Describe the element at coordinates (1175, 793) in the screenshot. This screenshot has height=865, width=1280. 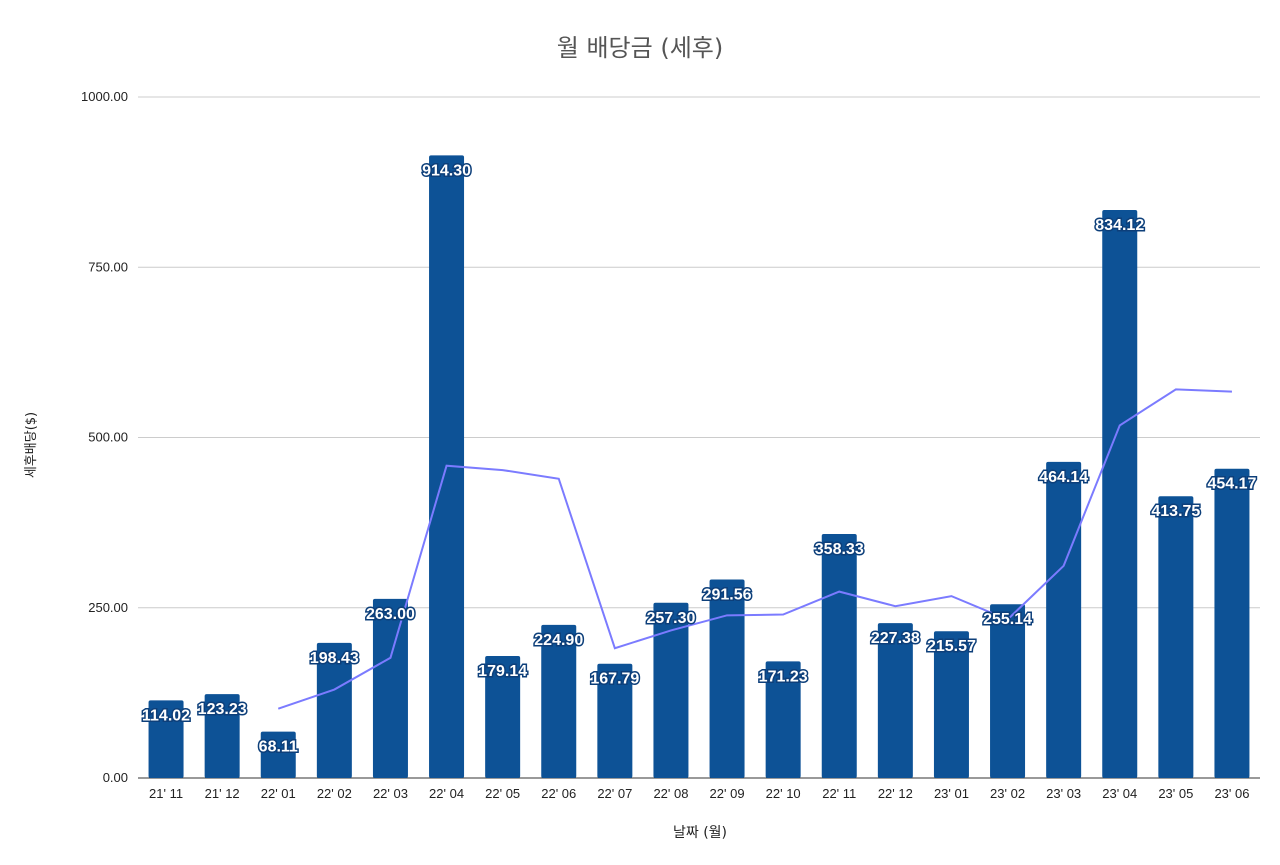
I see `x-tick-label: 23' 05` at that location.